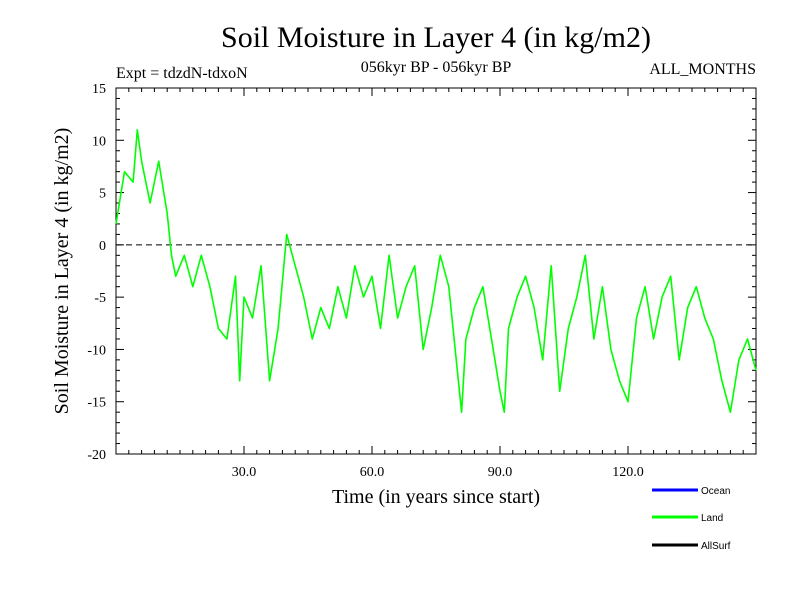 The image size is (800, 605). I want to click on y-tick-label: -5, so click(100, 298).